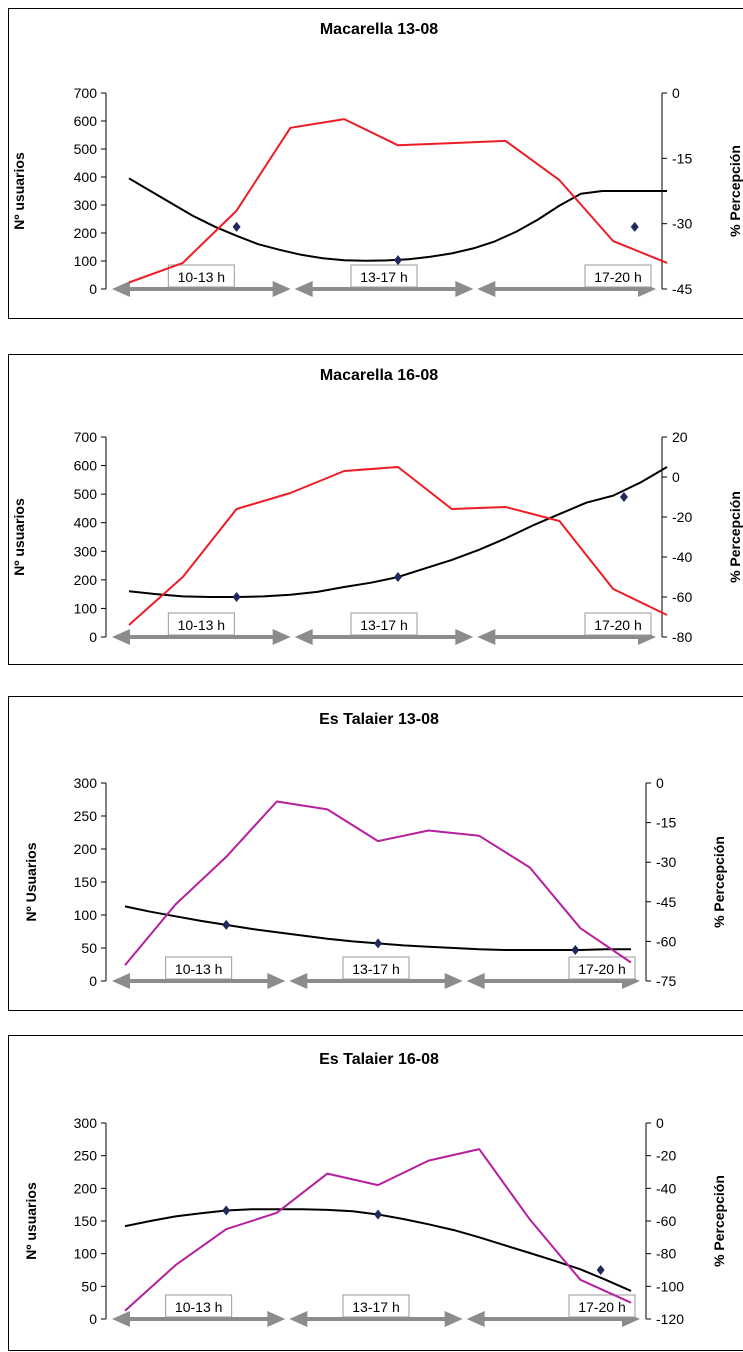  What do you see at coordinates (89, 1286) in the screenshot?
I see `left-tick-label: 50` at bounding box center [89, 1286].